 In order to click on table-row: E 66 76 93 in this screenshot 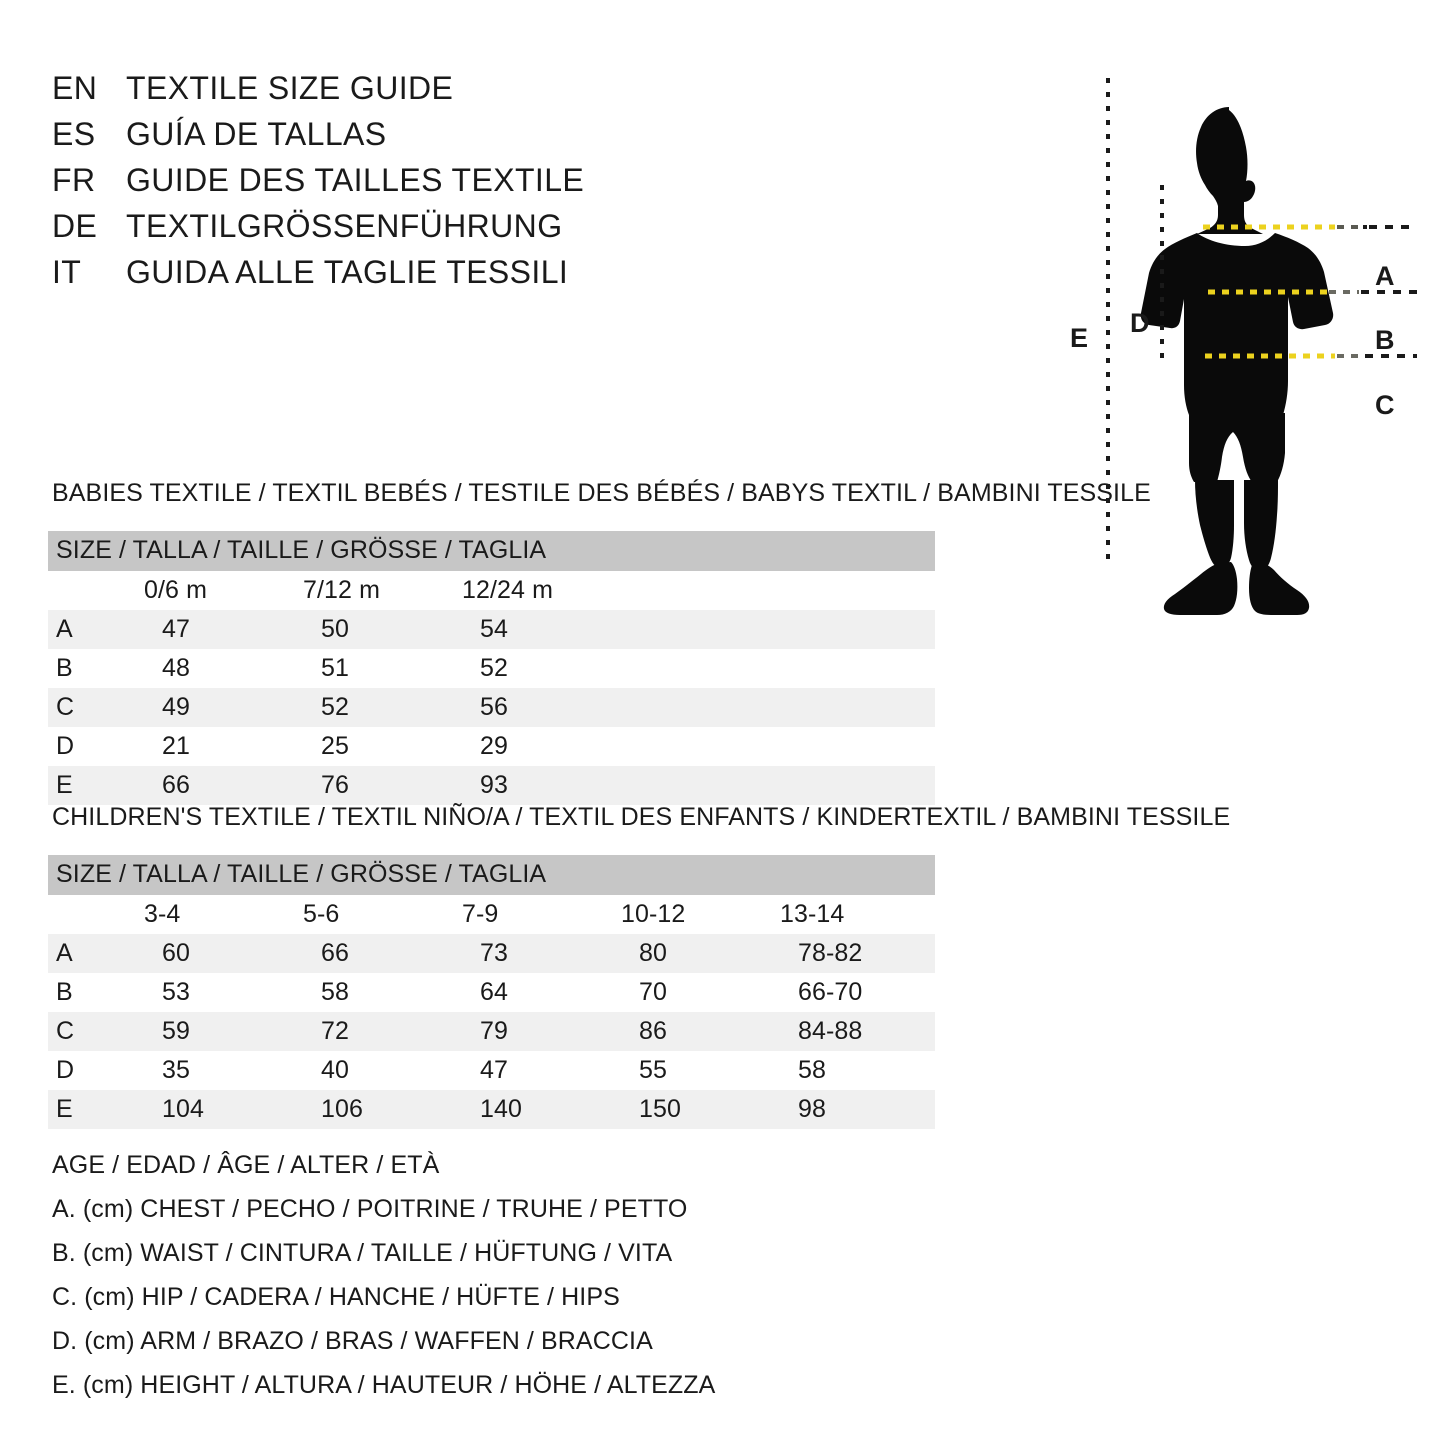, I will do `click(492, 785)`.